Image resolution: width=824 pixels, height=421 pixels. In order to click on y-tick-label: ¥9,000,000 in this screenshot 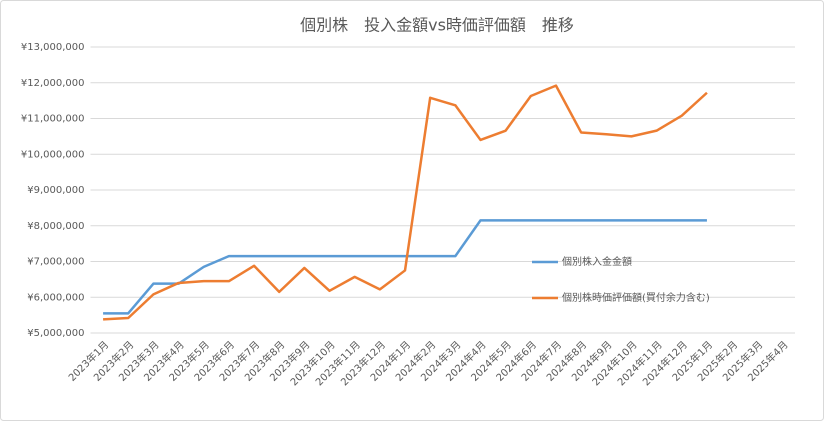, I will do `click(55, 190)`.